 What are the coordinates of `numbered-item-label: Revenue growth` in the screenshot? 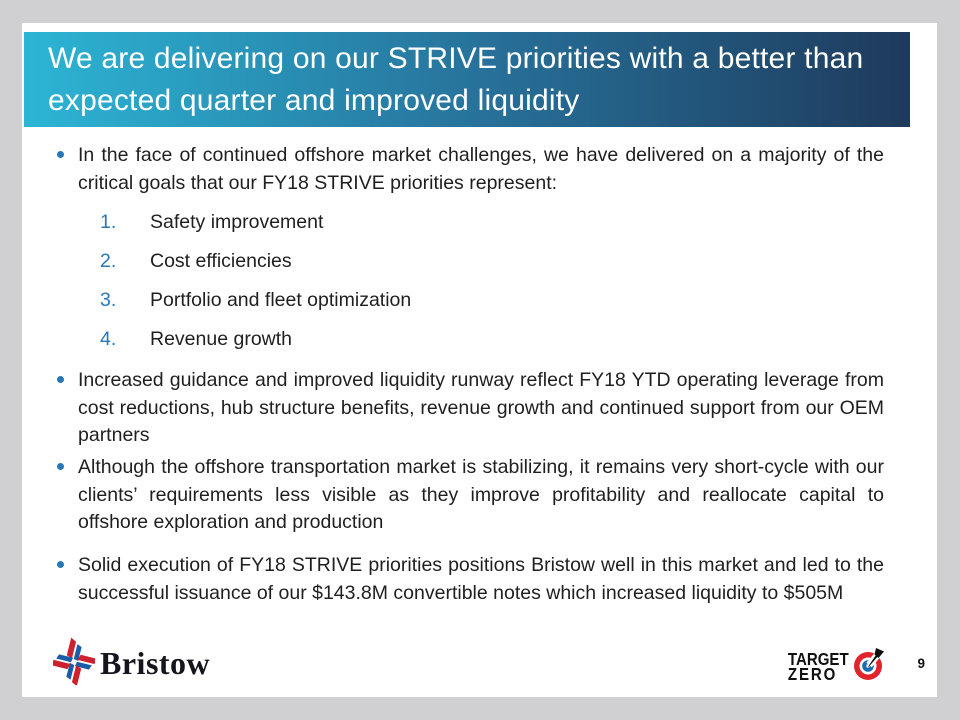 It's located at (221, 339).